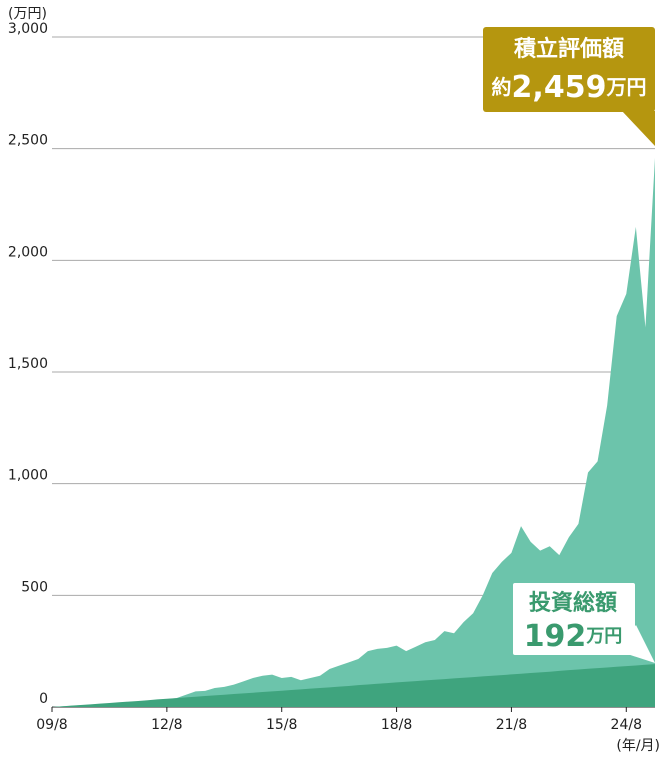 This screenshot has width=670, height=760. What do you see at coordinates (511, 725) in the screenshot?
I see `x-tick-label: 21/8` at bounding box center [511, 725].